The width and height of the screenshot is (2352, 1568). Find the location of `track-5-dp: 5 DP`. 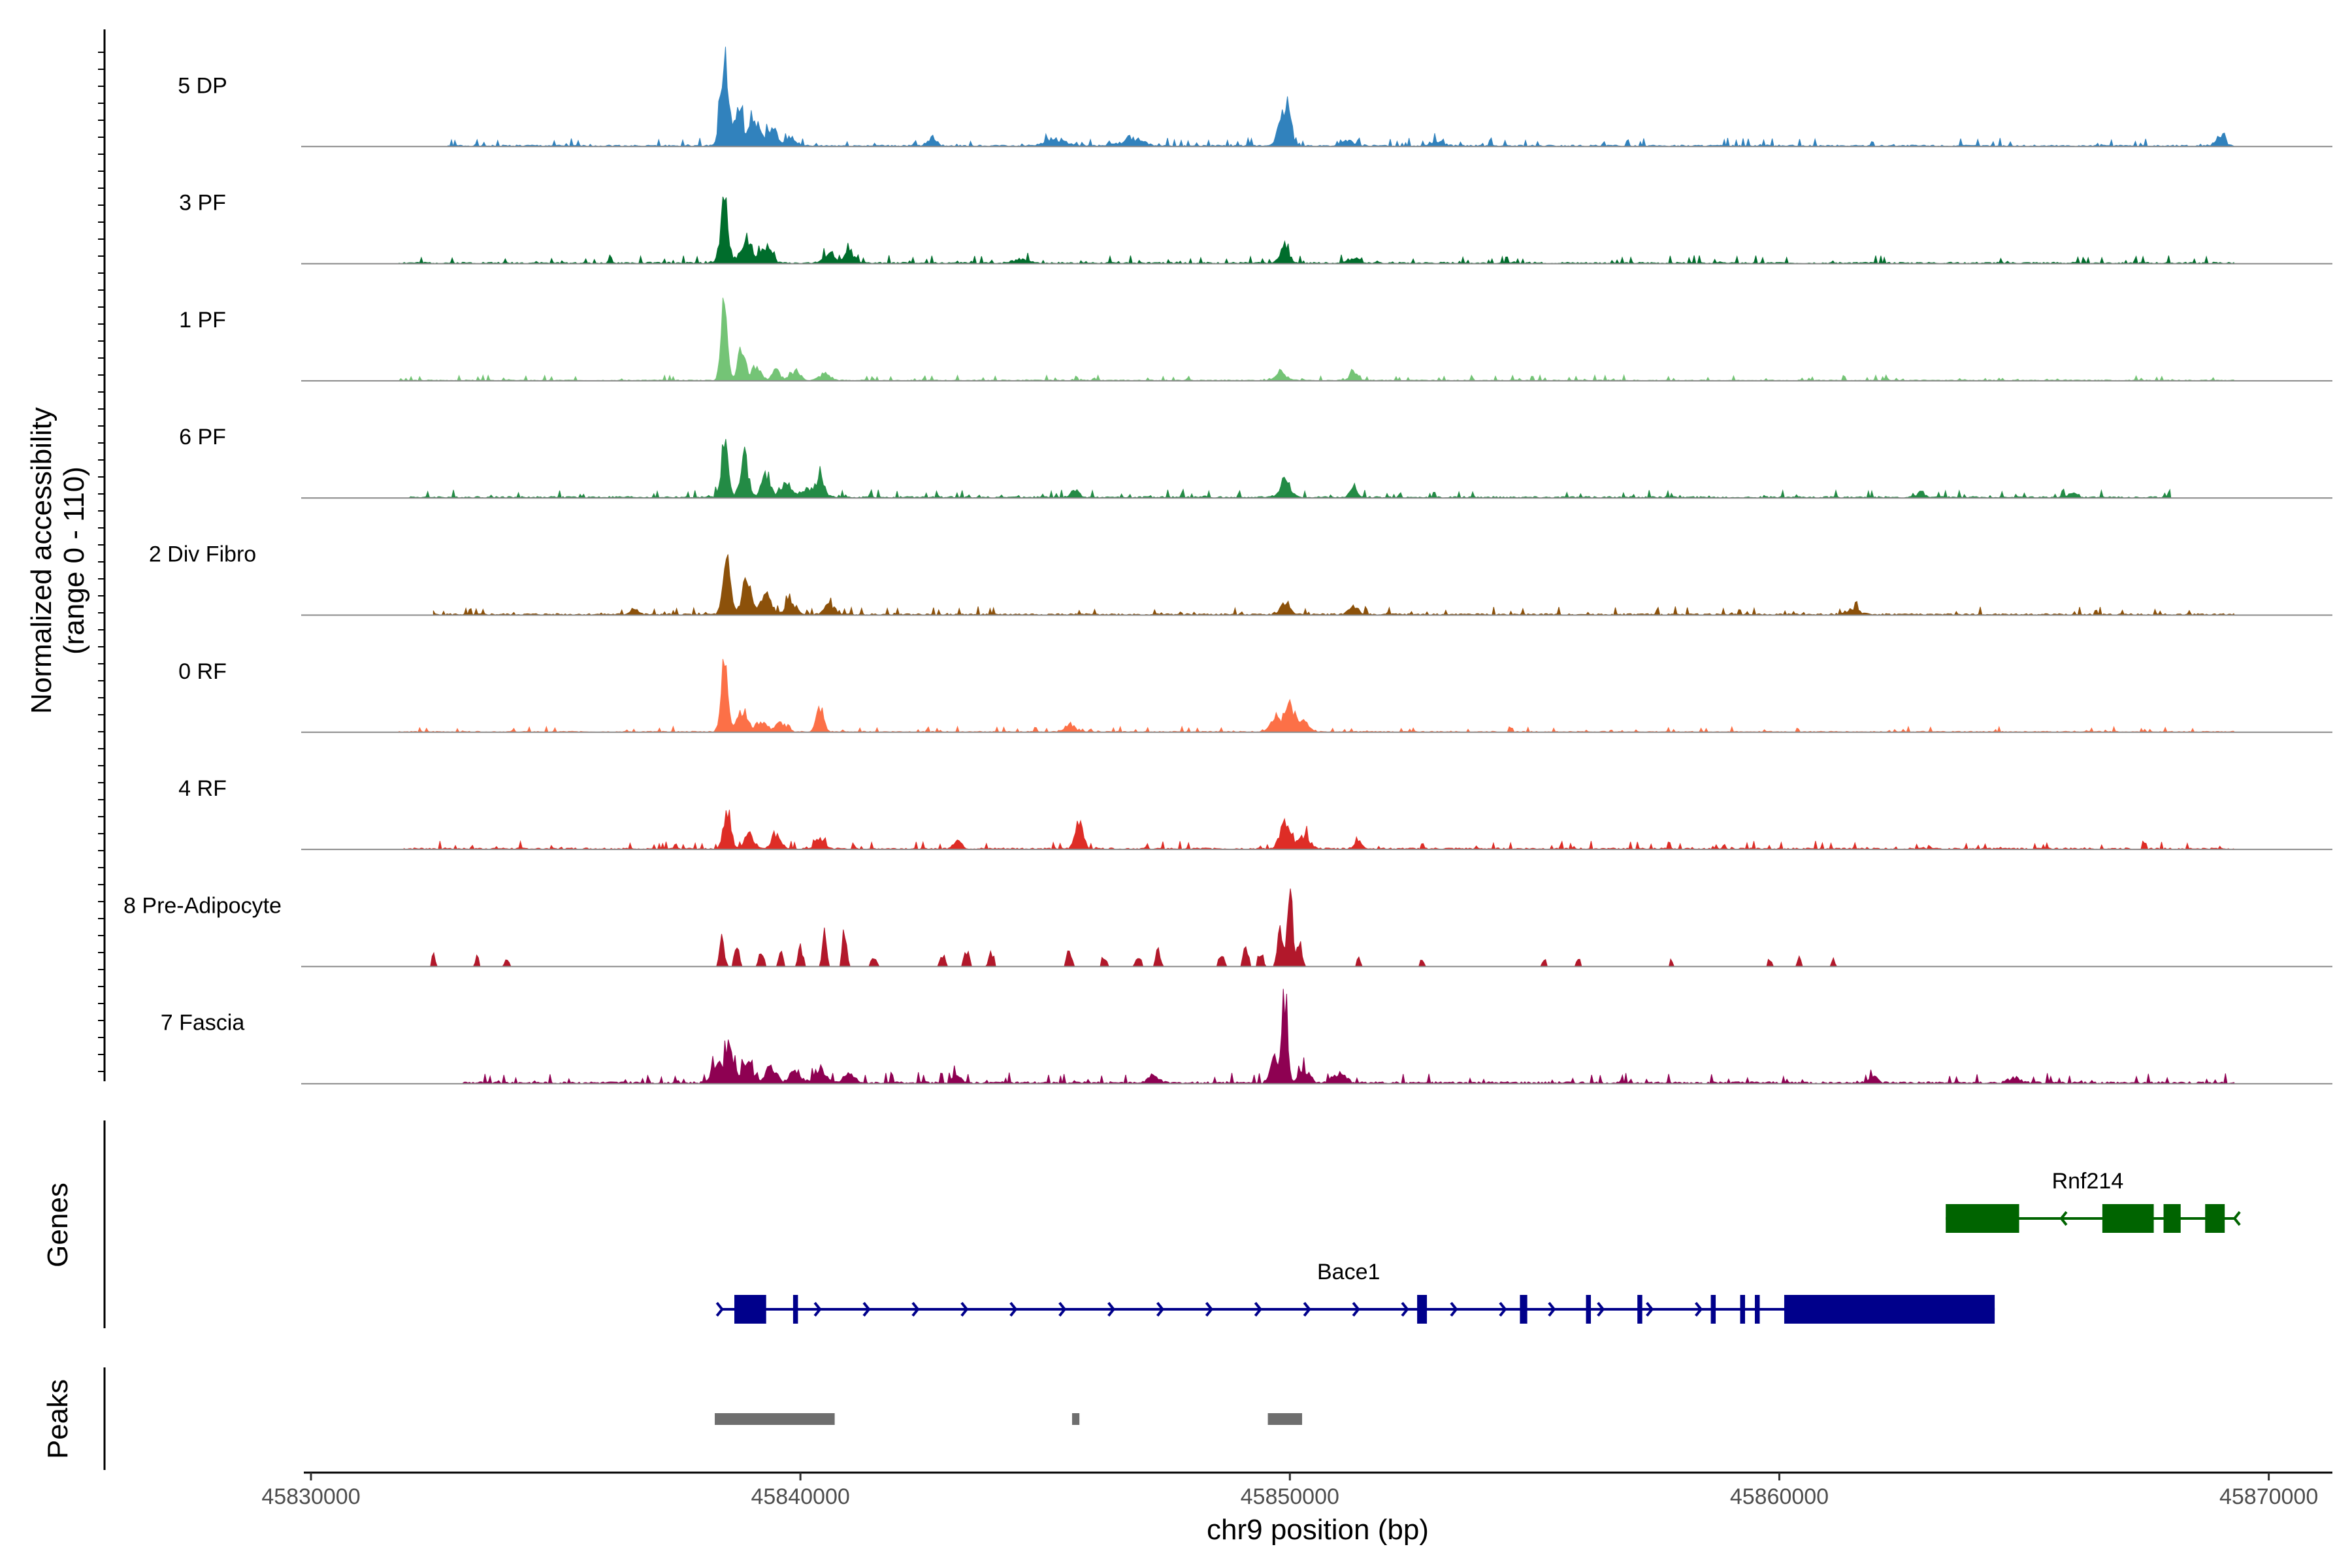

track-5-dp: 5 DP is located at coordinates (1255, 97).